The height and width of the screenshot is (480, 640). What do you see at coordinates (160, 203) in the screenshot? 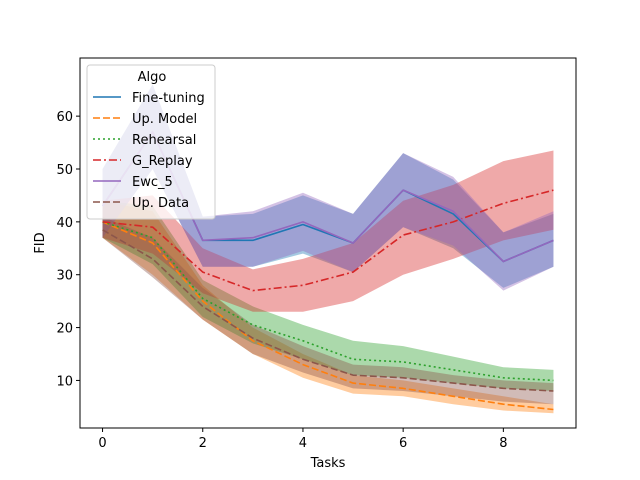
I see `legend-label: Up. Data` at bounding box center [160, 203].